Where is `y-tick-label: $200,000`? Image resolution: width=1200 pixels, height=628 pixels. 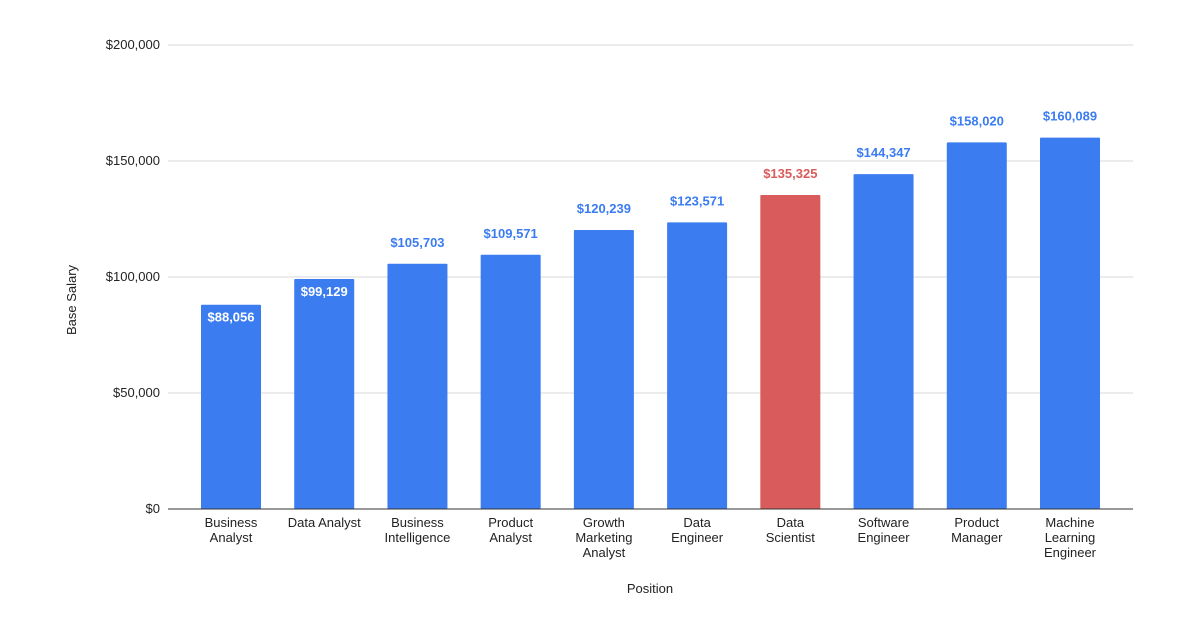
y-tick-label: $200,000 is located at coordinates (133, 44).